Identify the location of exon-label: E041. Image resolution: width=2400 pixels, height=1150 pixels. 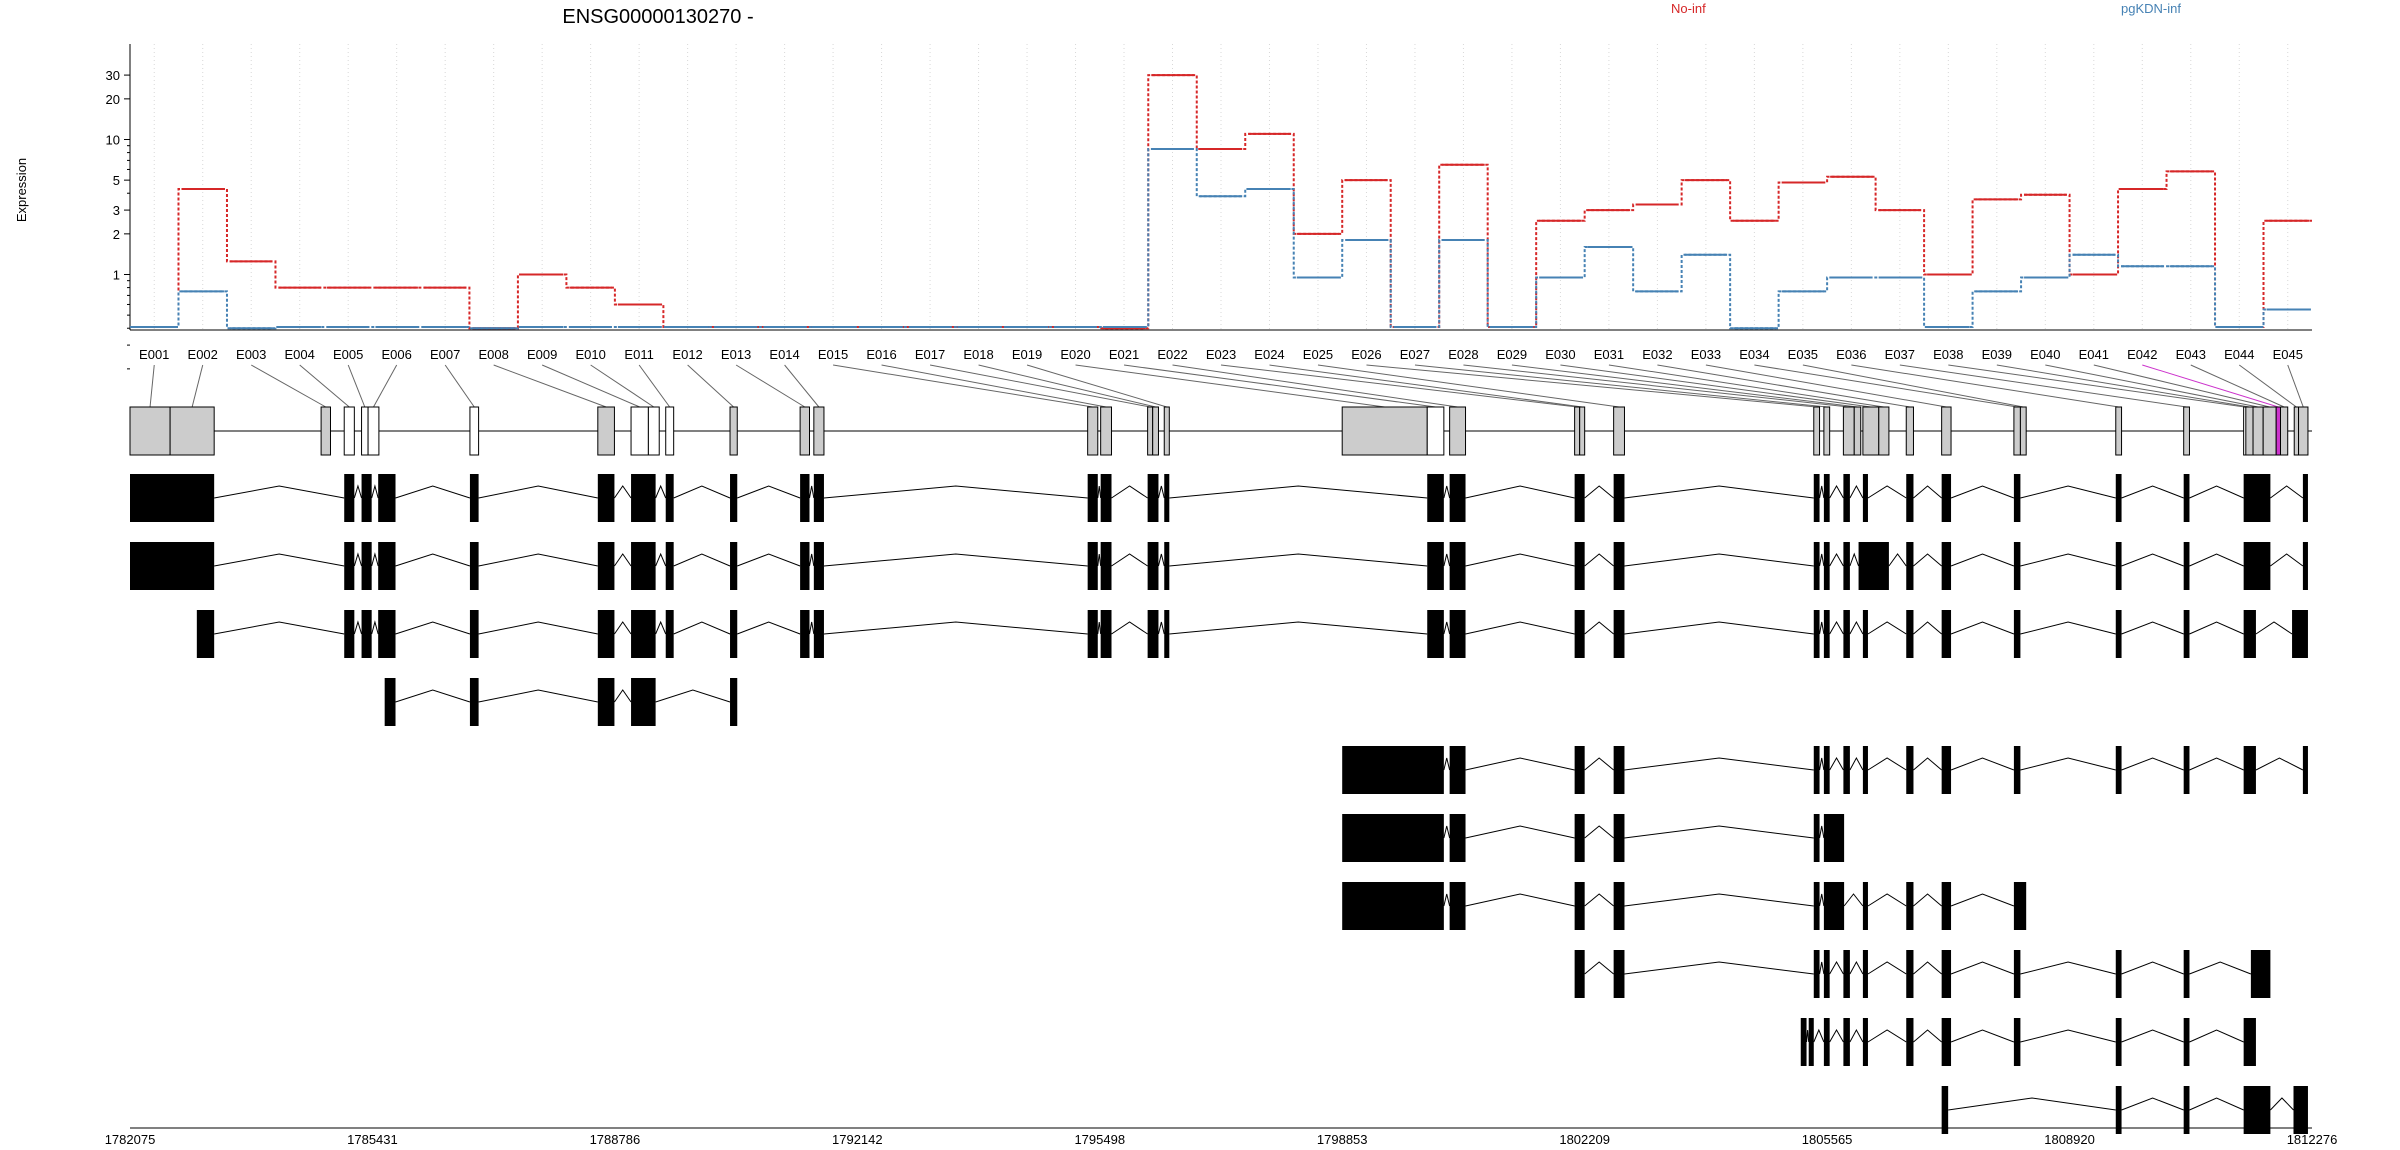
(2094, 354).